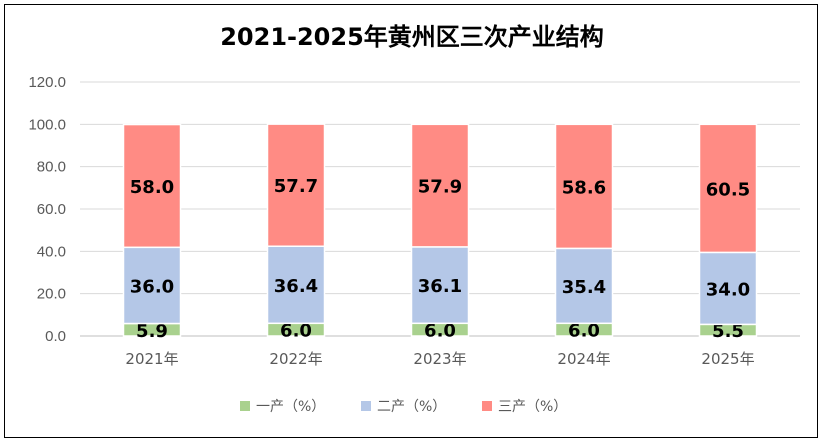  What do you see at coordinates (47, 124) in the screenshot?
I see `y-tick-label: 100.0` at bounding box center [47, 124].